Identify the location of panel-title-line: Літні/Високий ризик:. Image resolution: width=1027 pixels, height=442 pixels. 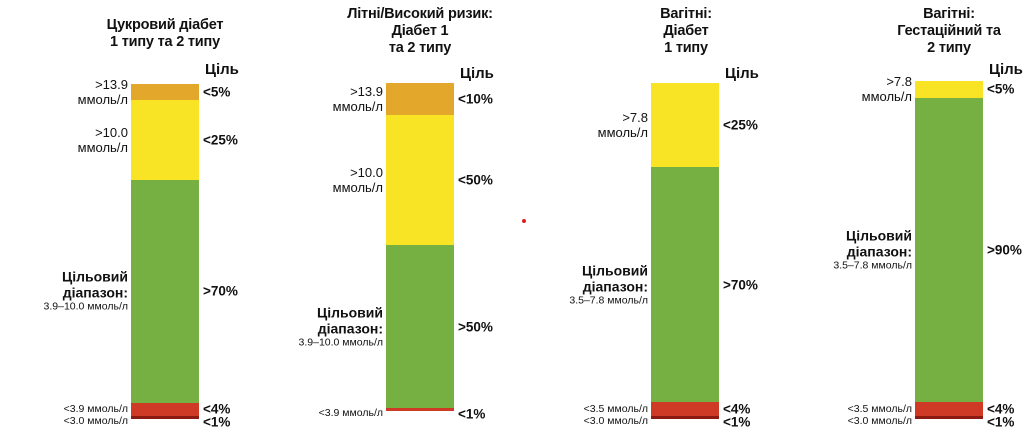
(420, 14).